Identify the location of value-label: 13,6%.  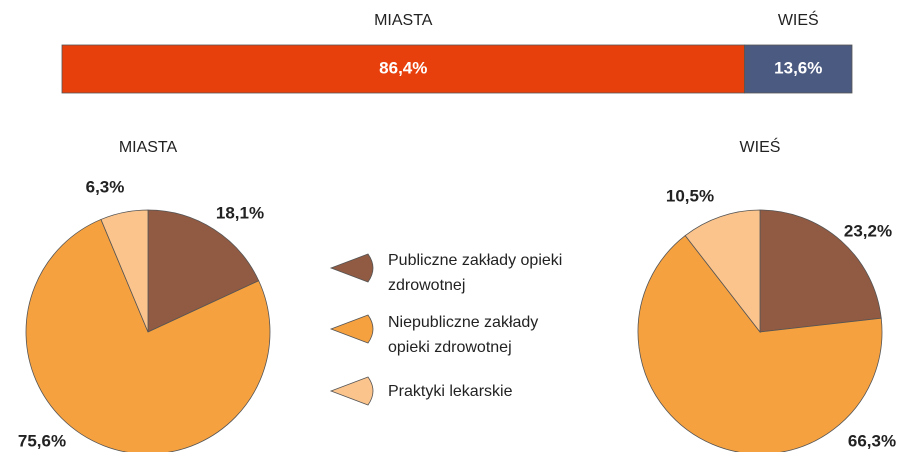
(798, 67).